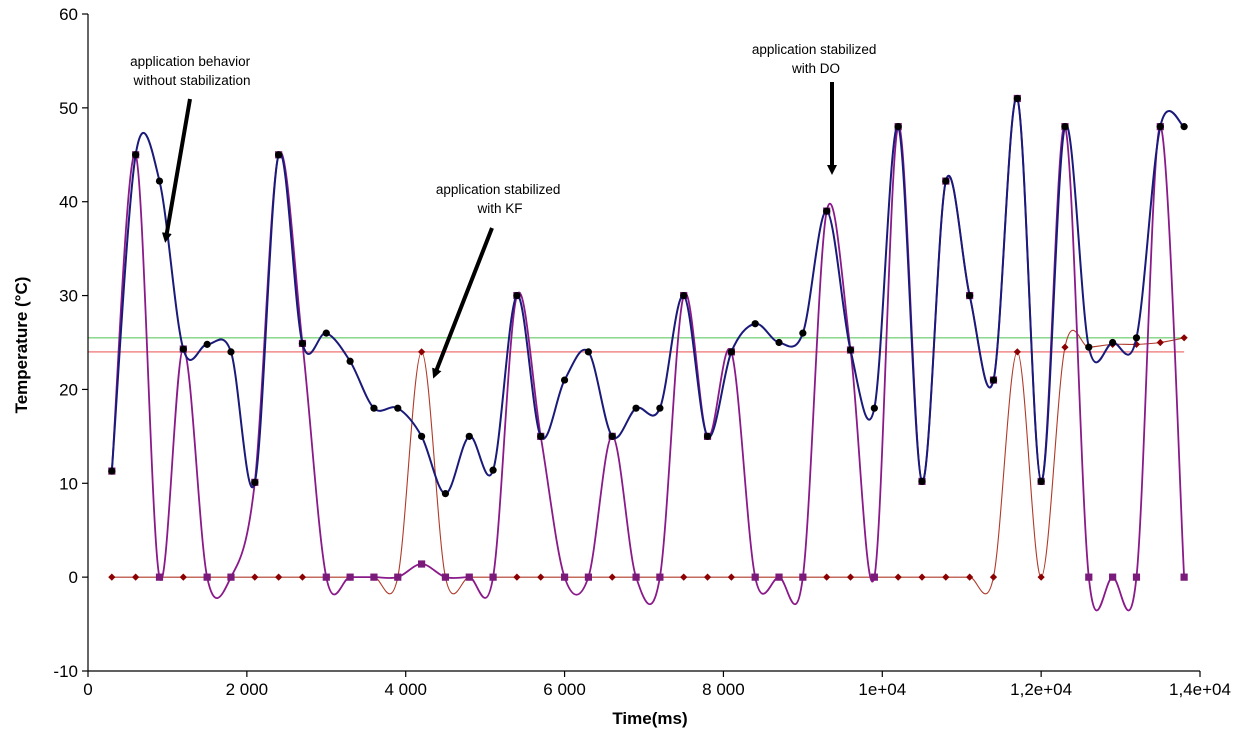 The width and height of the screenshot is (1258, 739). Describe the element at coordinates (498, 189) in the screenshot. I see `annotation-2-line-1: application stabilized` at that location.